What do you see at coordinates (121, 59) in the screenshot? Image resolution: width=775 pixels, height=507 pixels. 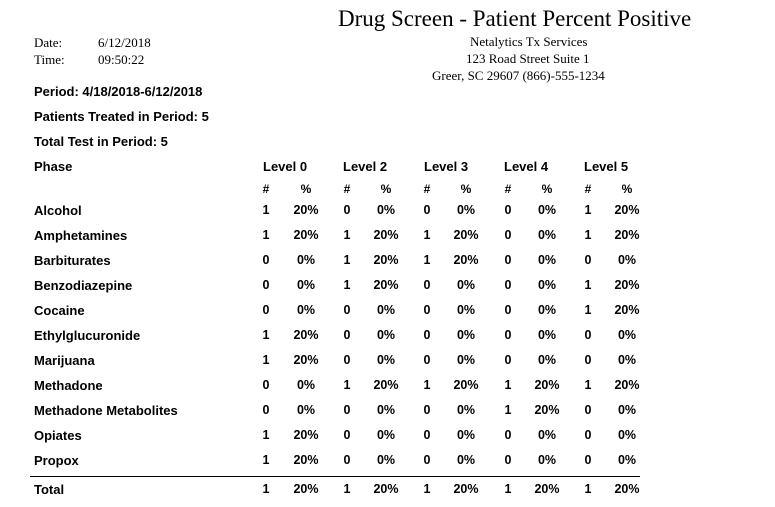 I see `time-value: 09:50:22` at bounding box center [121, 59].